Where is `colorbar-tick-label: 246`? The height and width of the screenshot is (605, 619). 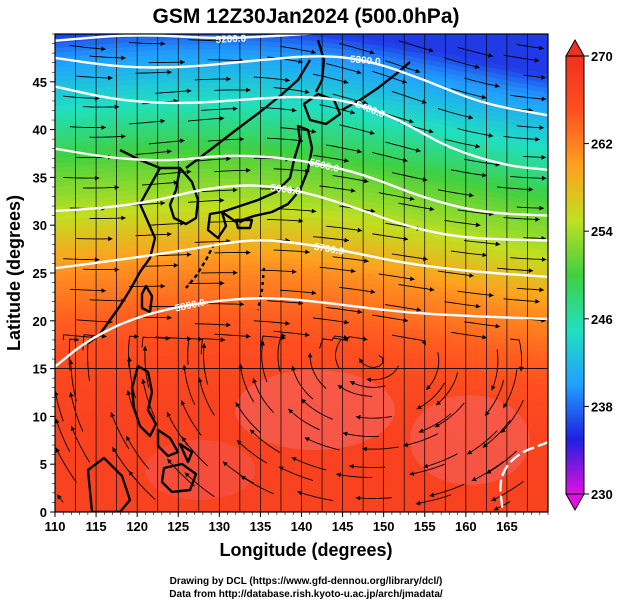
colorbar-tick-label: 246 is located at coordinates (602, 319).